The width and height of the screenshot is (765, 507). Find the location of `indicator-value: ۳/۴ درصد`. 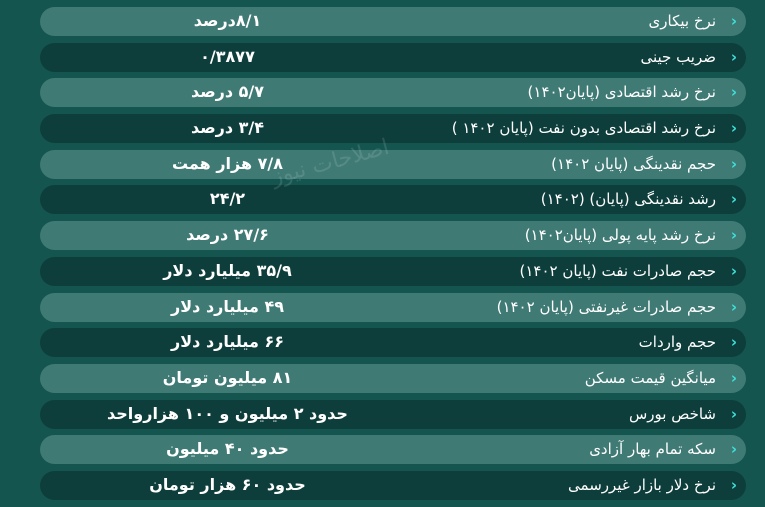

indicator-value: ۳/۴ درصد is located at coordinates (227, 128).